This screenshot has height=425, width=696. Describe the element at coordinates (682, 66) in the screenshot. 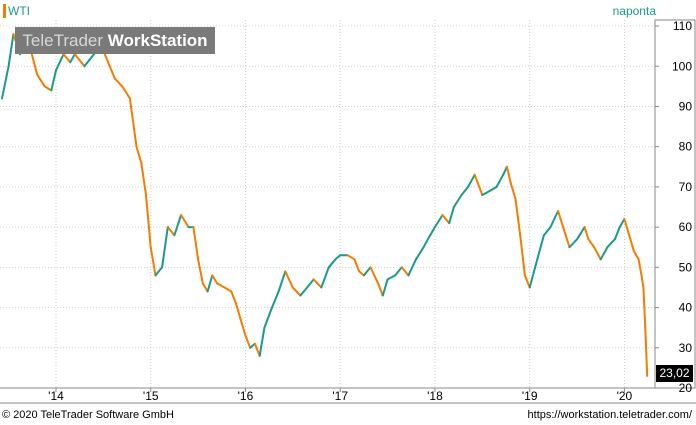

I see `y-tick-label: 100` at that location.